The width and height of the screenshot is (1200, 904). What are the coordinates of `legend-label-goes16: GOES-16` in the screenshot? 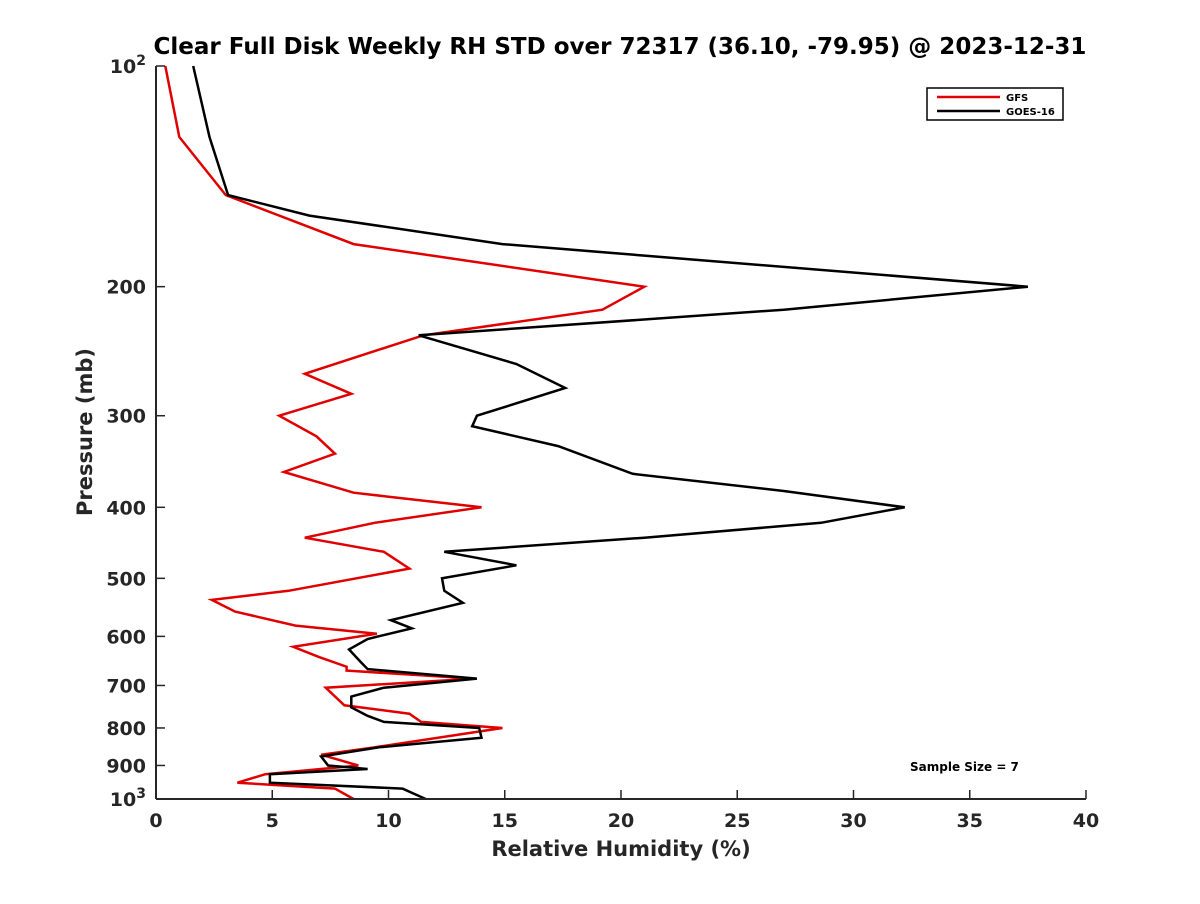 It's located at (1030, 112).